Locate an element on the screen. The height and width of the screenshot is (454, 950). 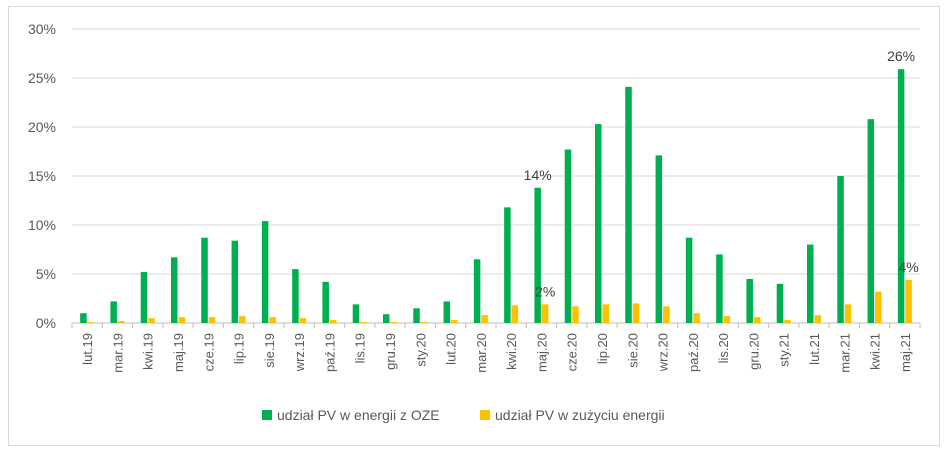
y-tick-label: 10% is located at coordinates (42, 225).